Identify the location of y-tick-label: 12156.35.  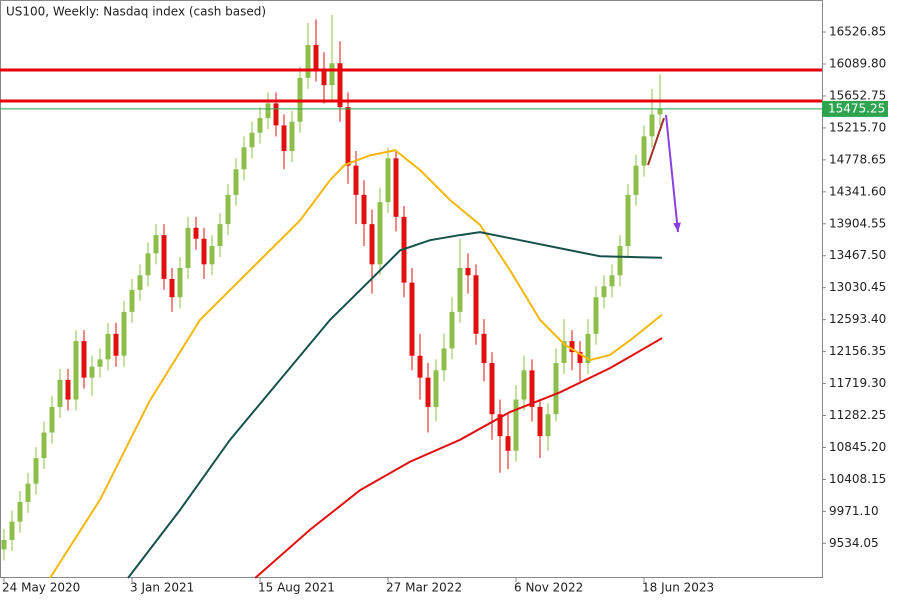
(857, 351).